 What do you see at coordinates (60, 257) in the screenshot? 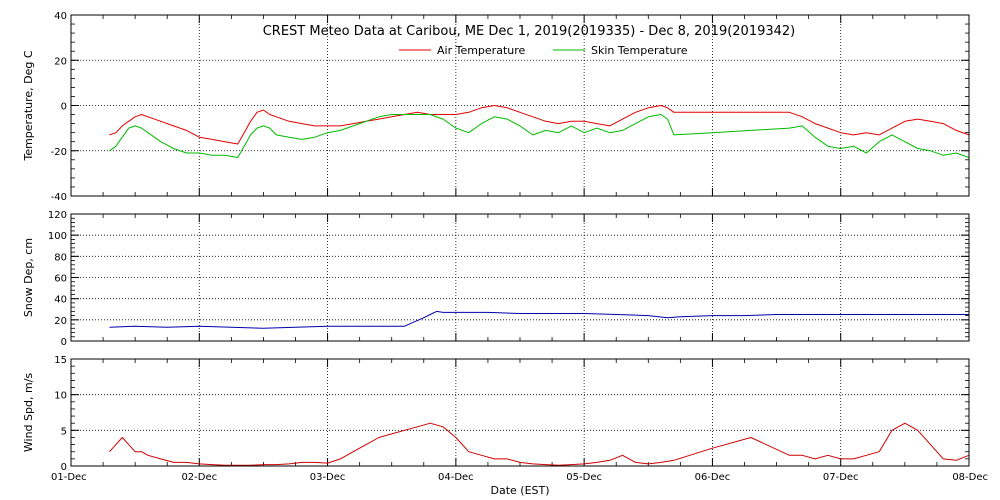
I see `y-tick-label: 80` at bounding box center [60, 257].